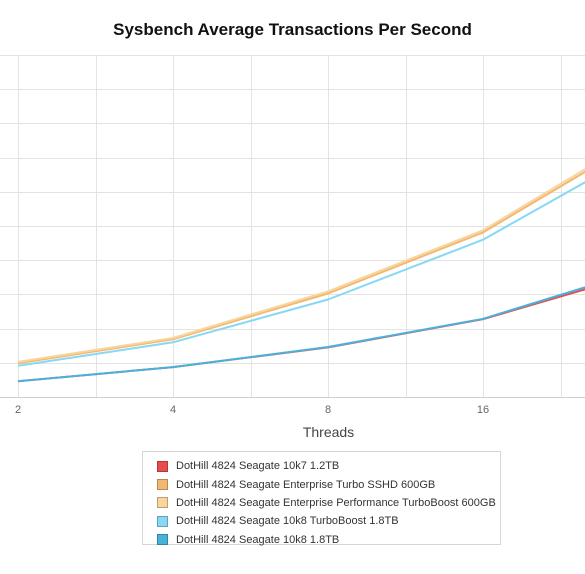 Image resolution: width=585 pixels, height=574 pixels. I want to click on legend-item: DotHill 4824 Seagate 10k8 1.8TB, so click(328, 540).